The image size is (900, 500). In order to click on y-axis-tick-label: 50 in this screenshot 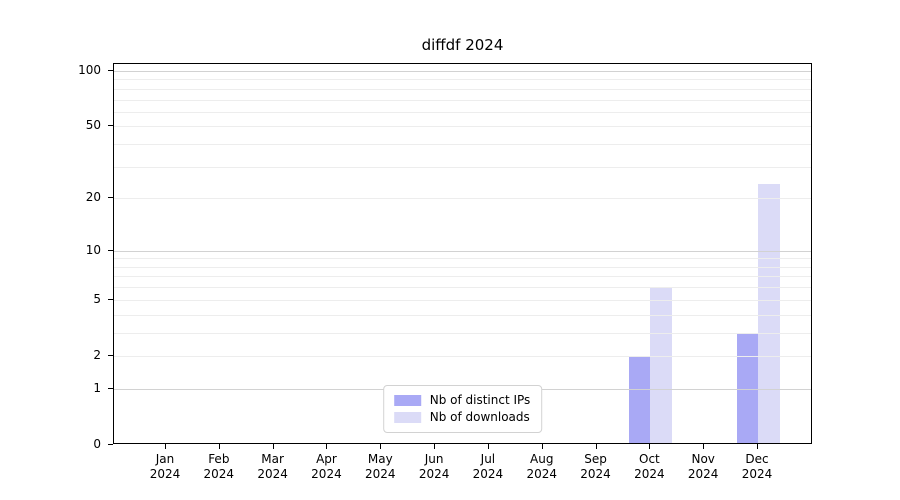, I will do `click(93, 125)`.